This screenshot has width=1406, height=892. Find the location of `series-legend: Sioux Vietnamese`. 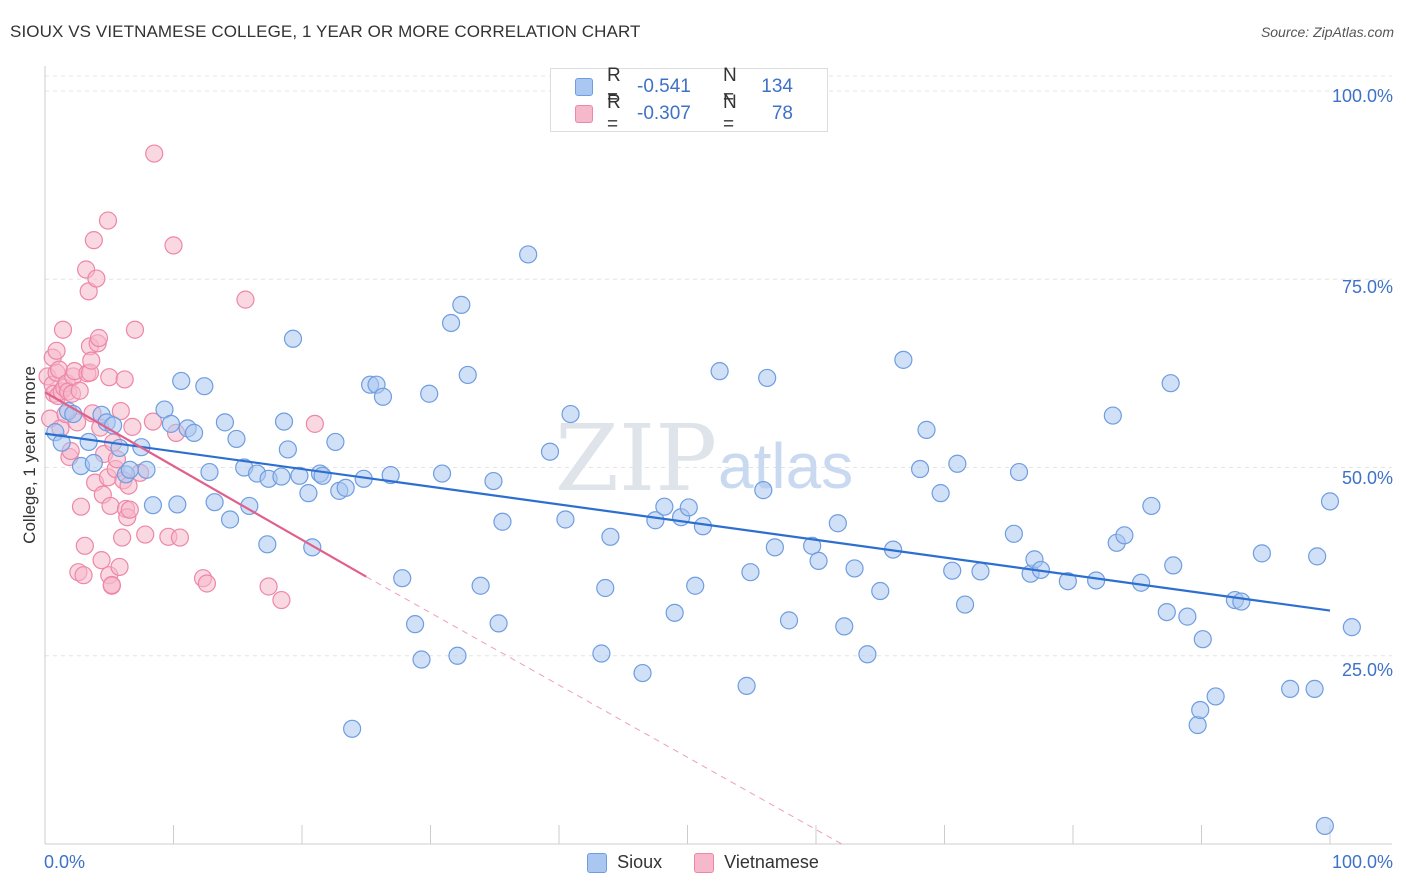

series-legend: Sioux Vietnamese is located at coordinates (703, 862).